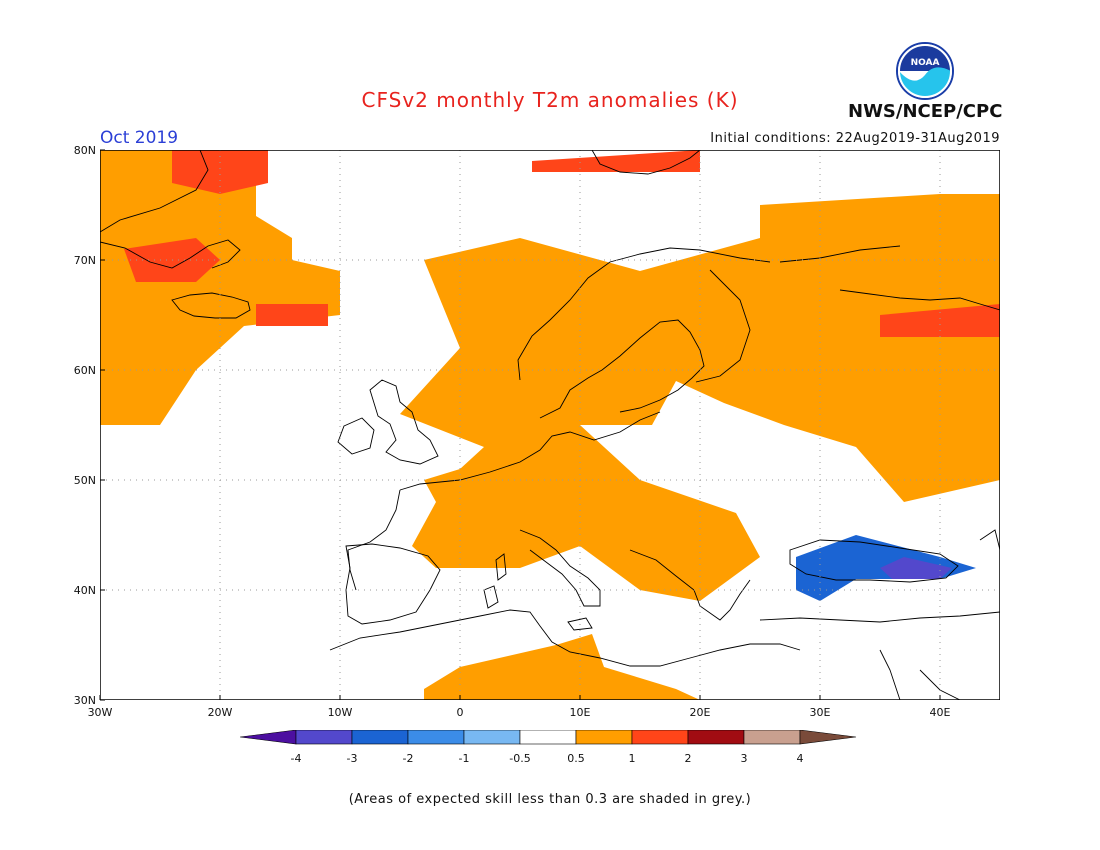  What do you see at coordinates (800, 758) in the screenshot?
I see `colorbar-label: 4` at bounding box center [800, 758].